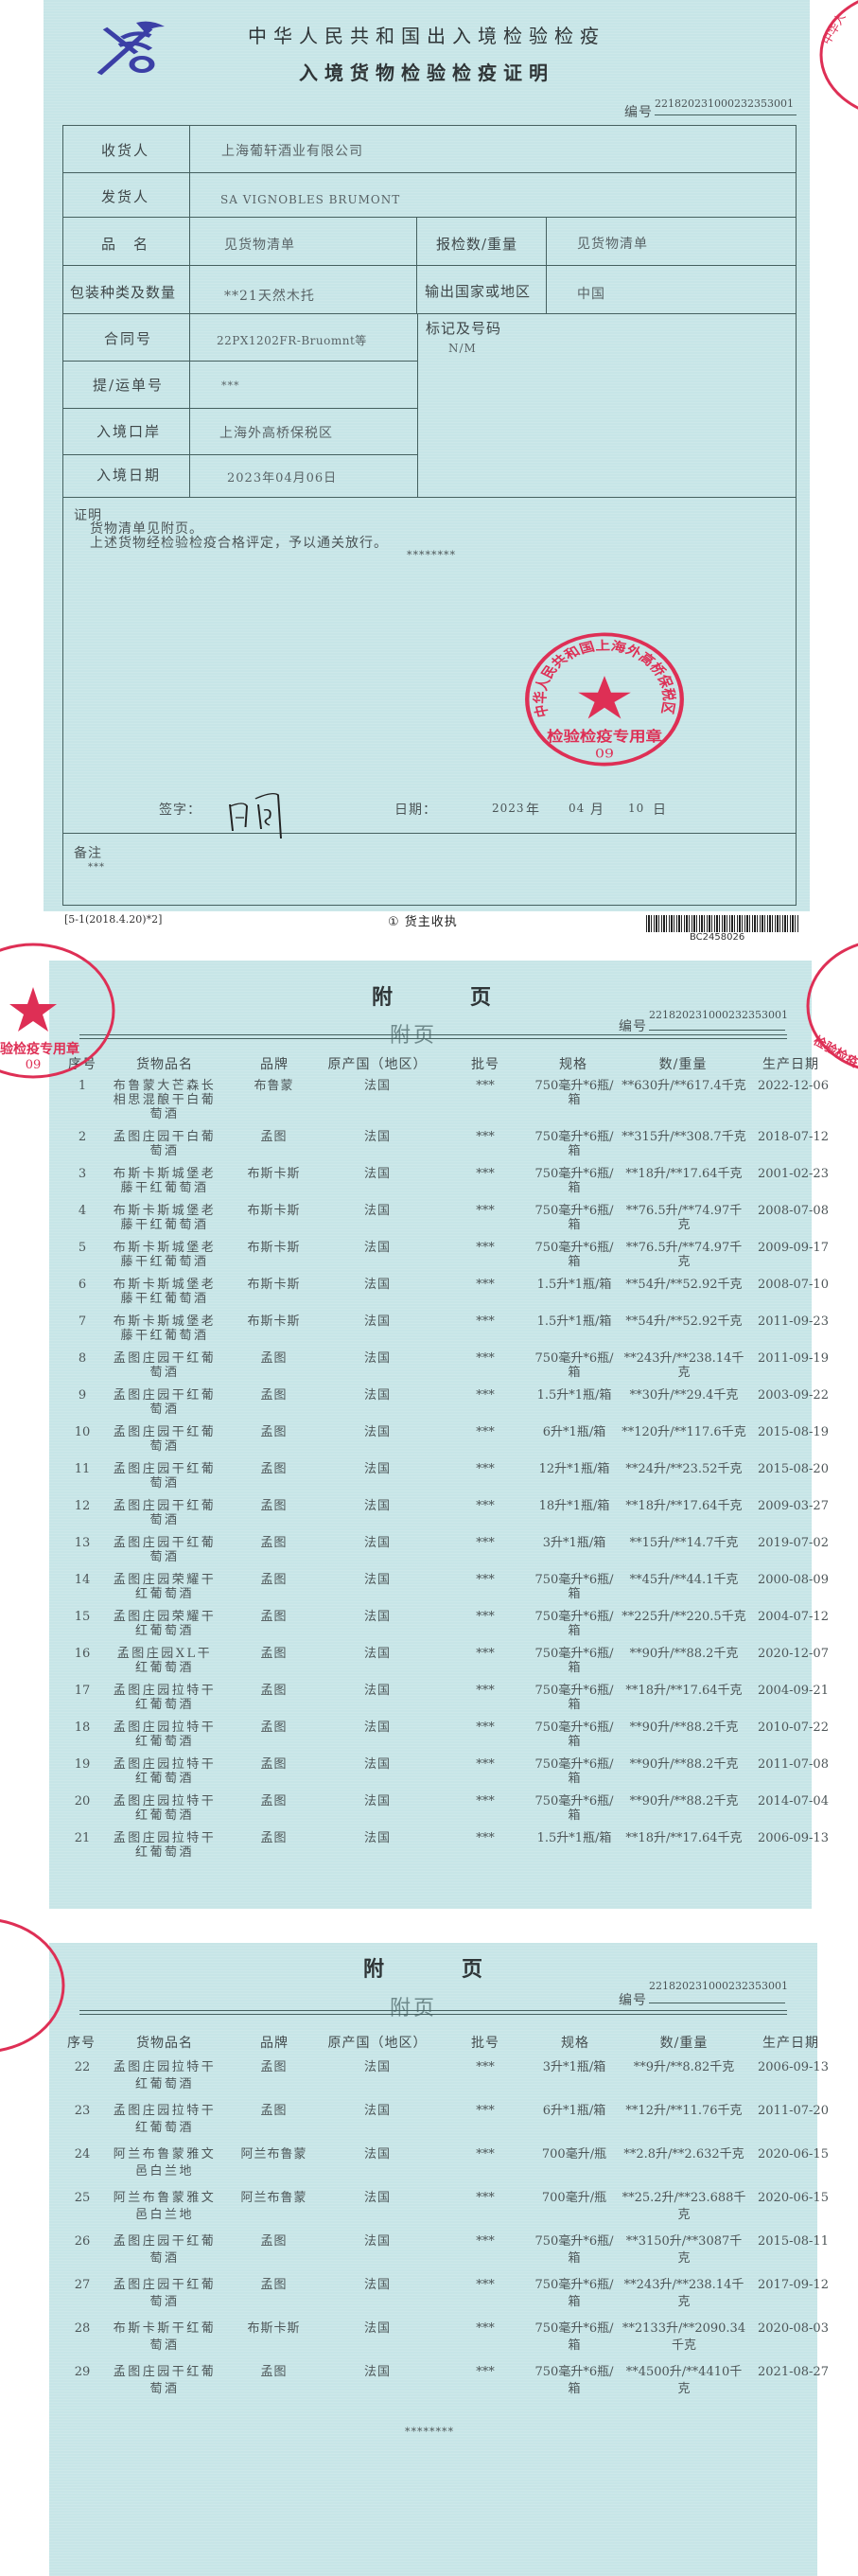  I want to click on declared-quantity-label: 报检数/重量, so click(477, 244).